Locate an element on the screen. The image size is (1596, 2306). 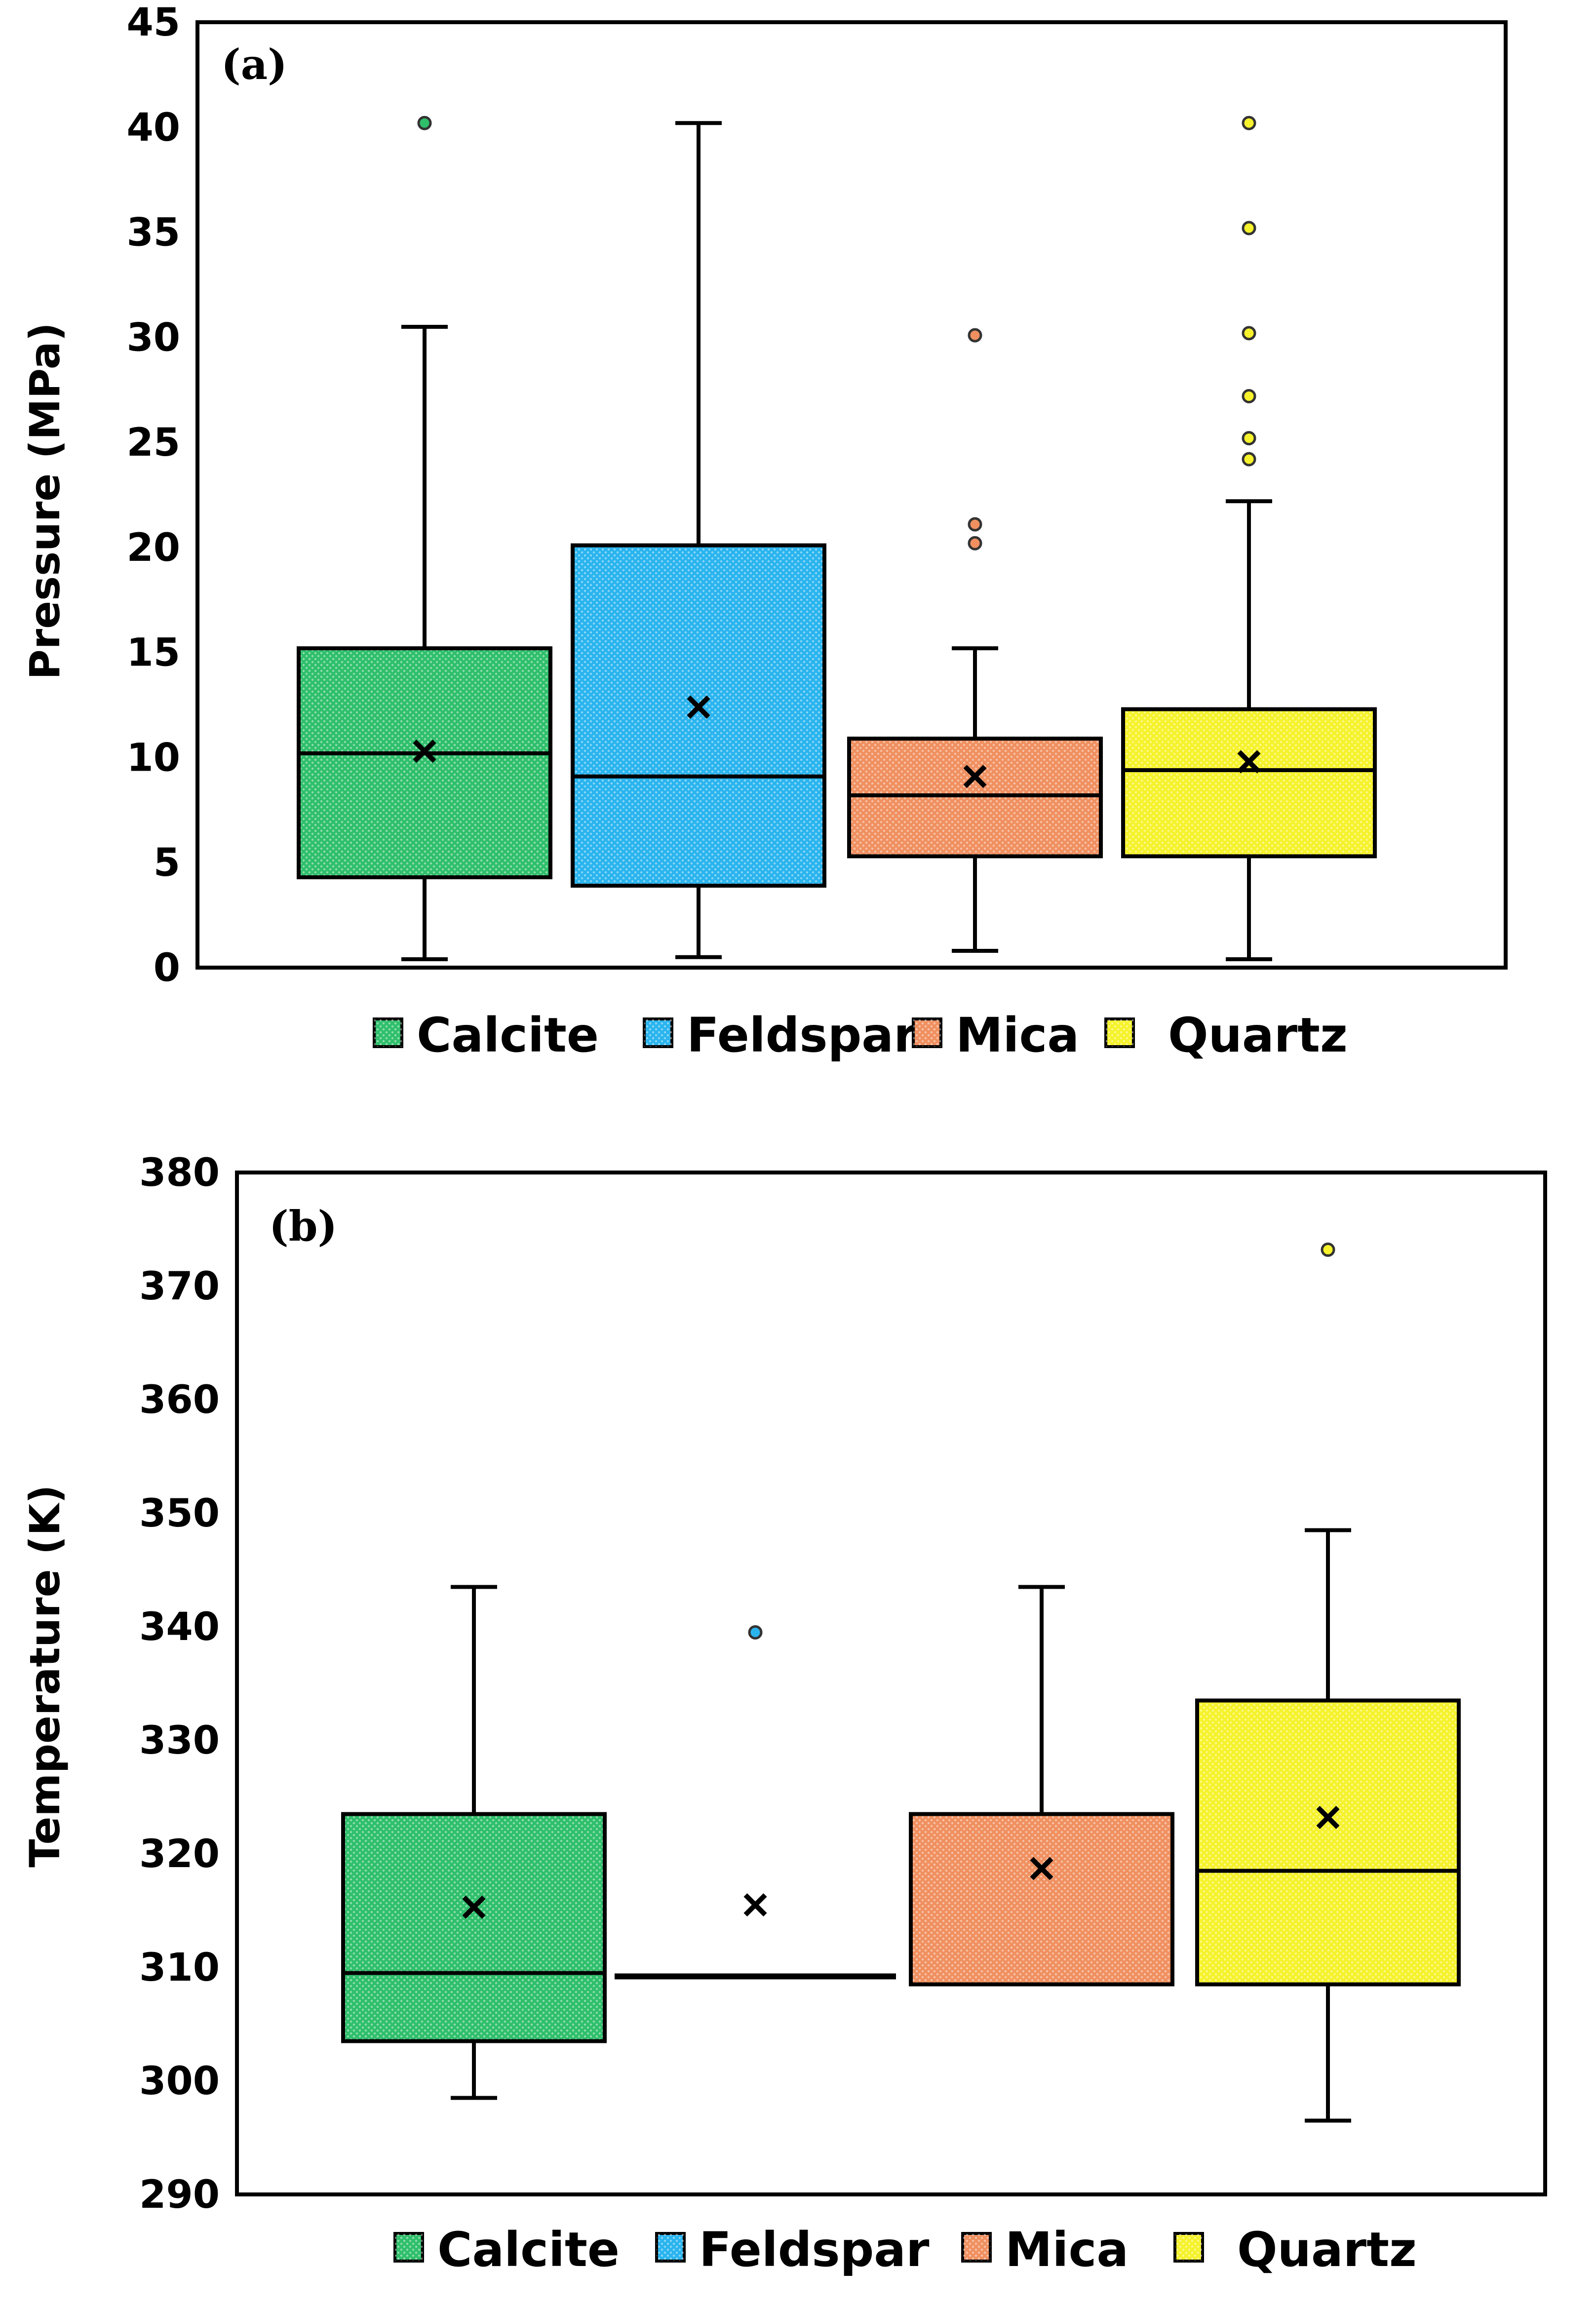
legend-a: Calcite Feldspar Mica Quartz is located at coordinates (860, 1035).